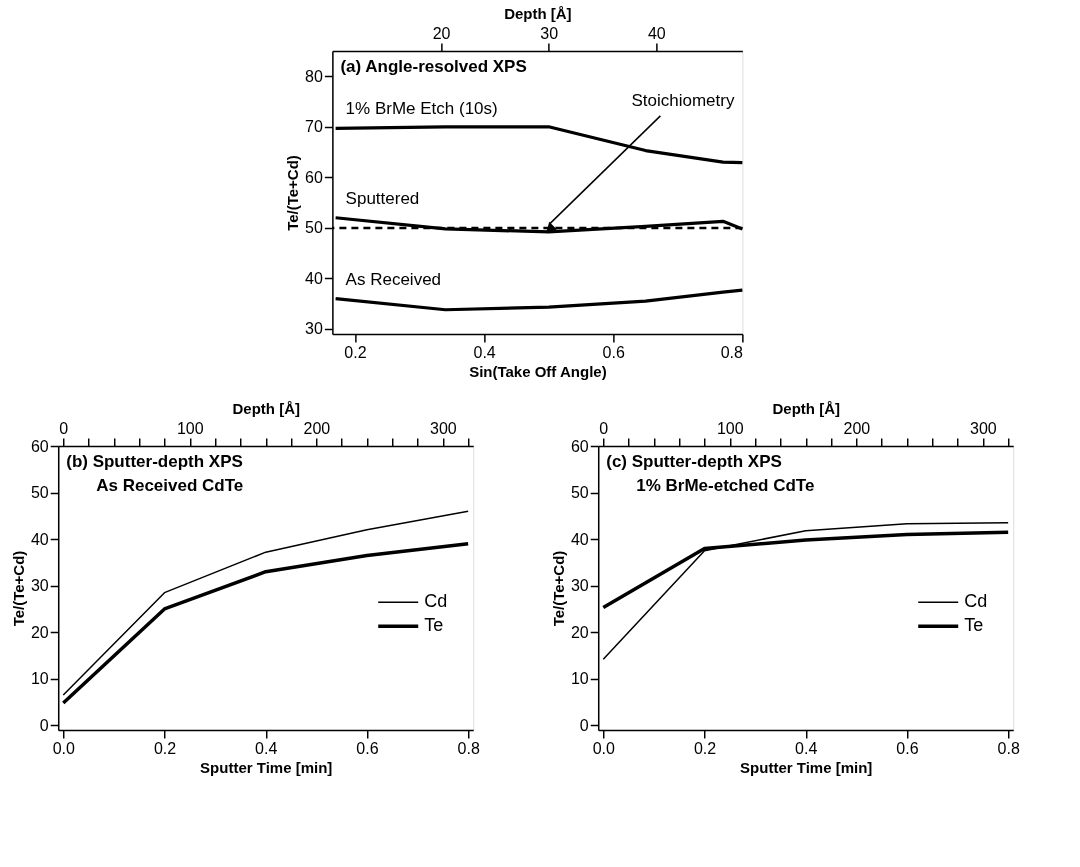 This screenshot has width=1080, height=867. Describe the element at coordinates (314, 127) in the screenshot. I see `y-tick-label: 70` at that location.